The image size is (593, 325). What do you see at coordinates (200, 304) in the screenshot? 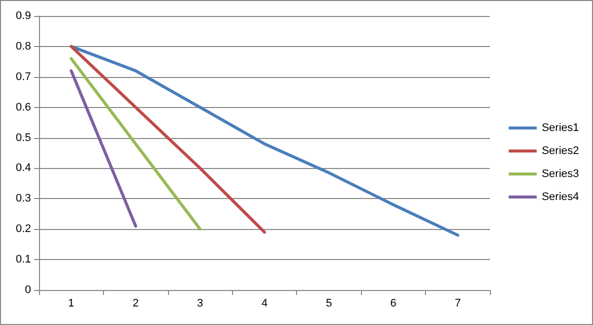
I see `x-tick-label: 3` at bounding box center [200, 304].